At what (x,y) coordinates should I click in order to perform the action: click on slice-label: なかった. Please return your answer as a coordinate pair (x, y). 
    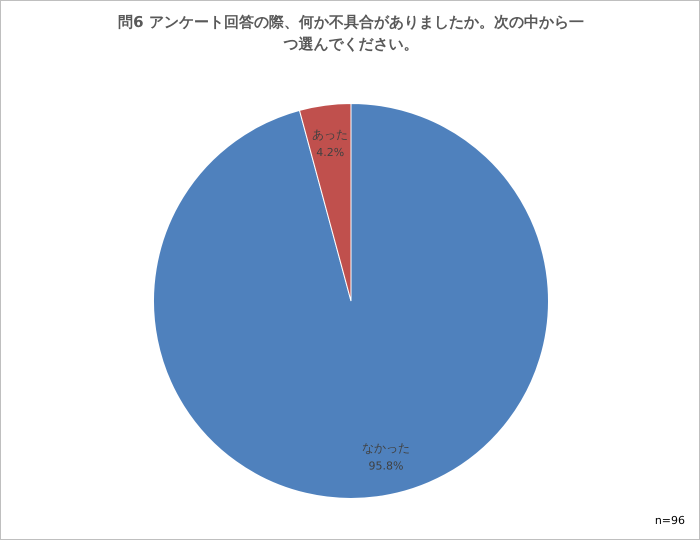
    Looking at the image, I should click on (386, 447).